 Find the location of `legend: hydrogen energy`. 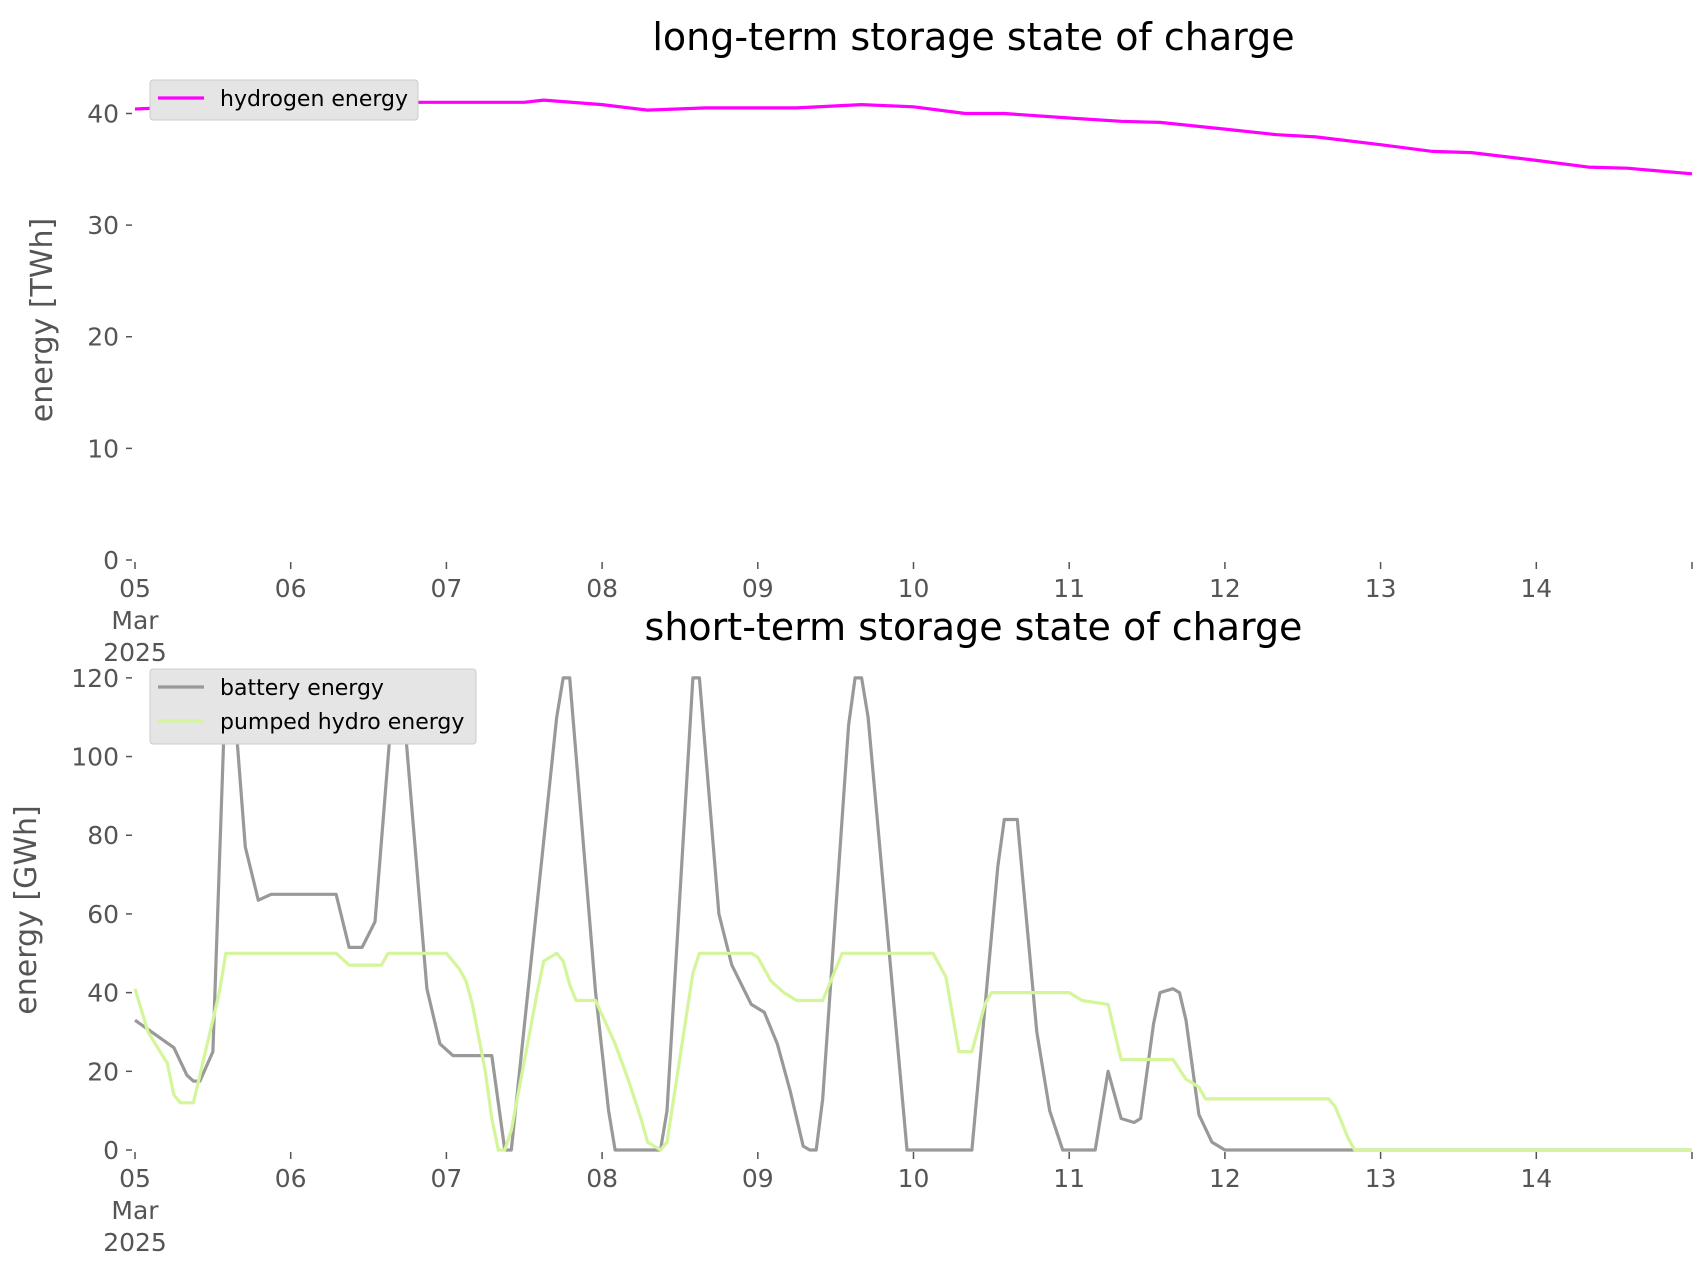

legend: hydrogen energy is located at coordinates (284, 100).